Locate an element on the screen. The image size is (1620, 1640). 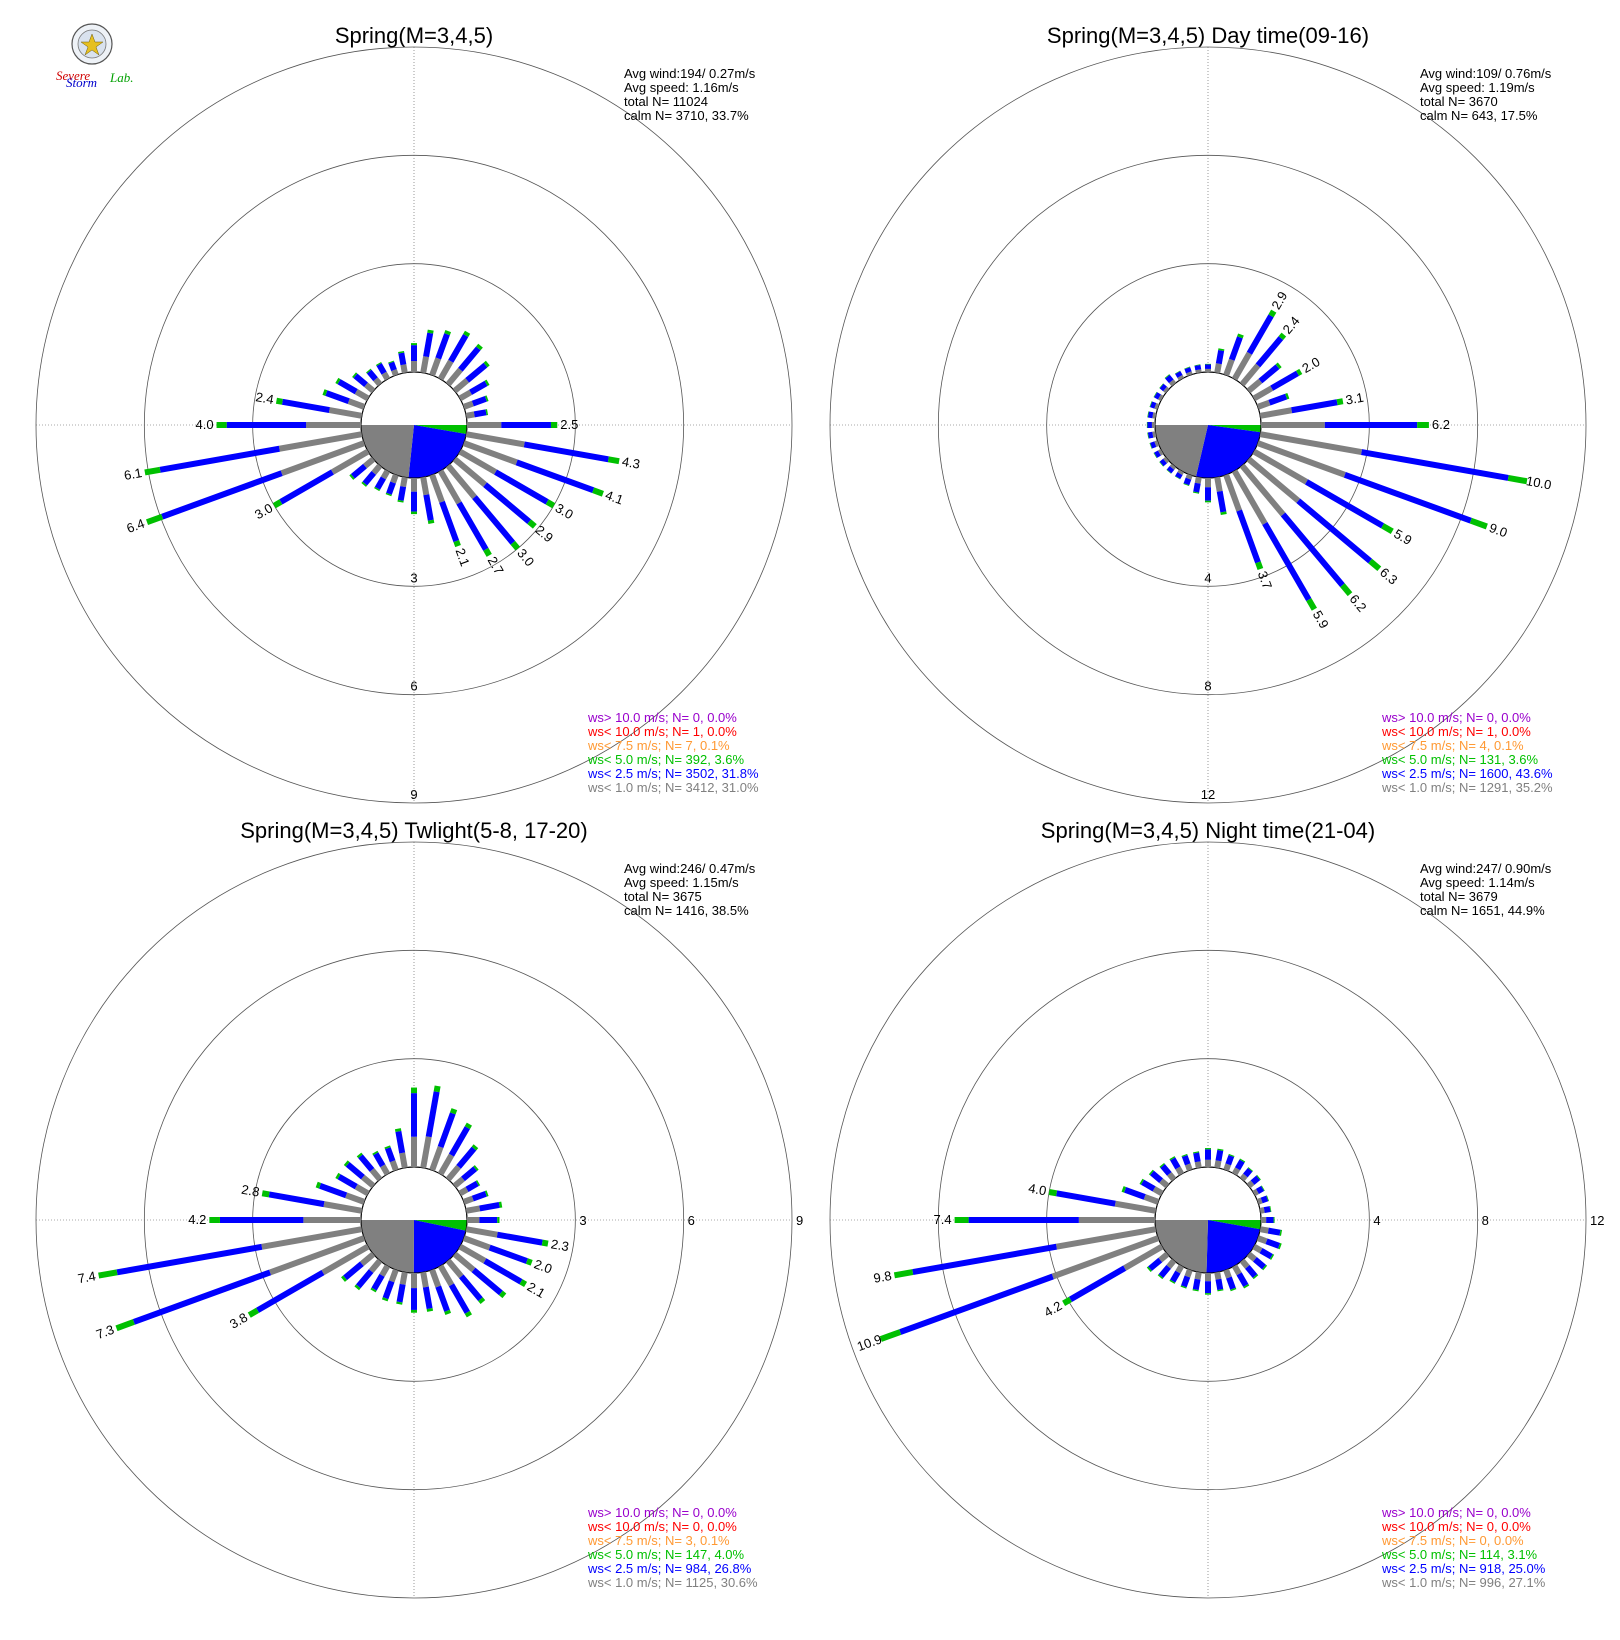
stats-line: Avg speed: 1.16m/s is located at coordinates (681, 87).